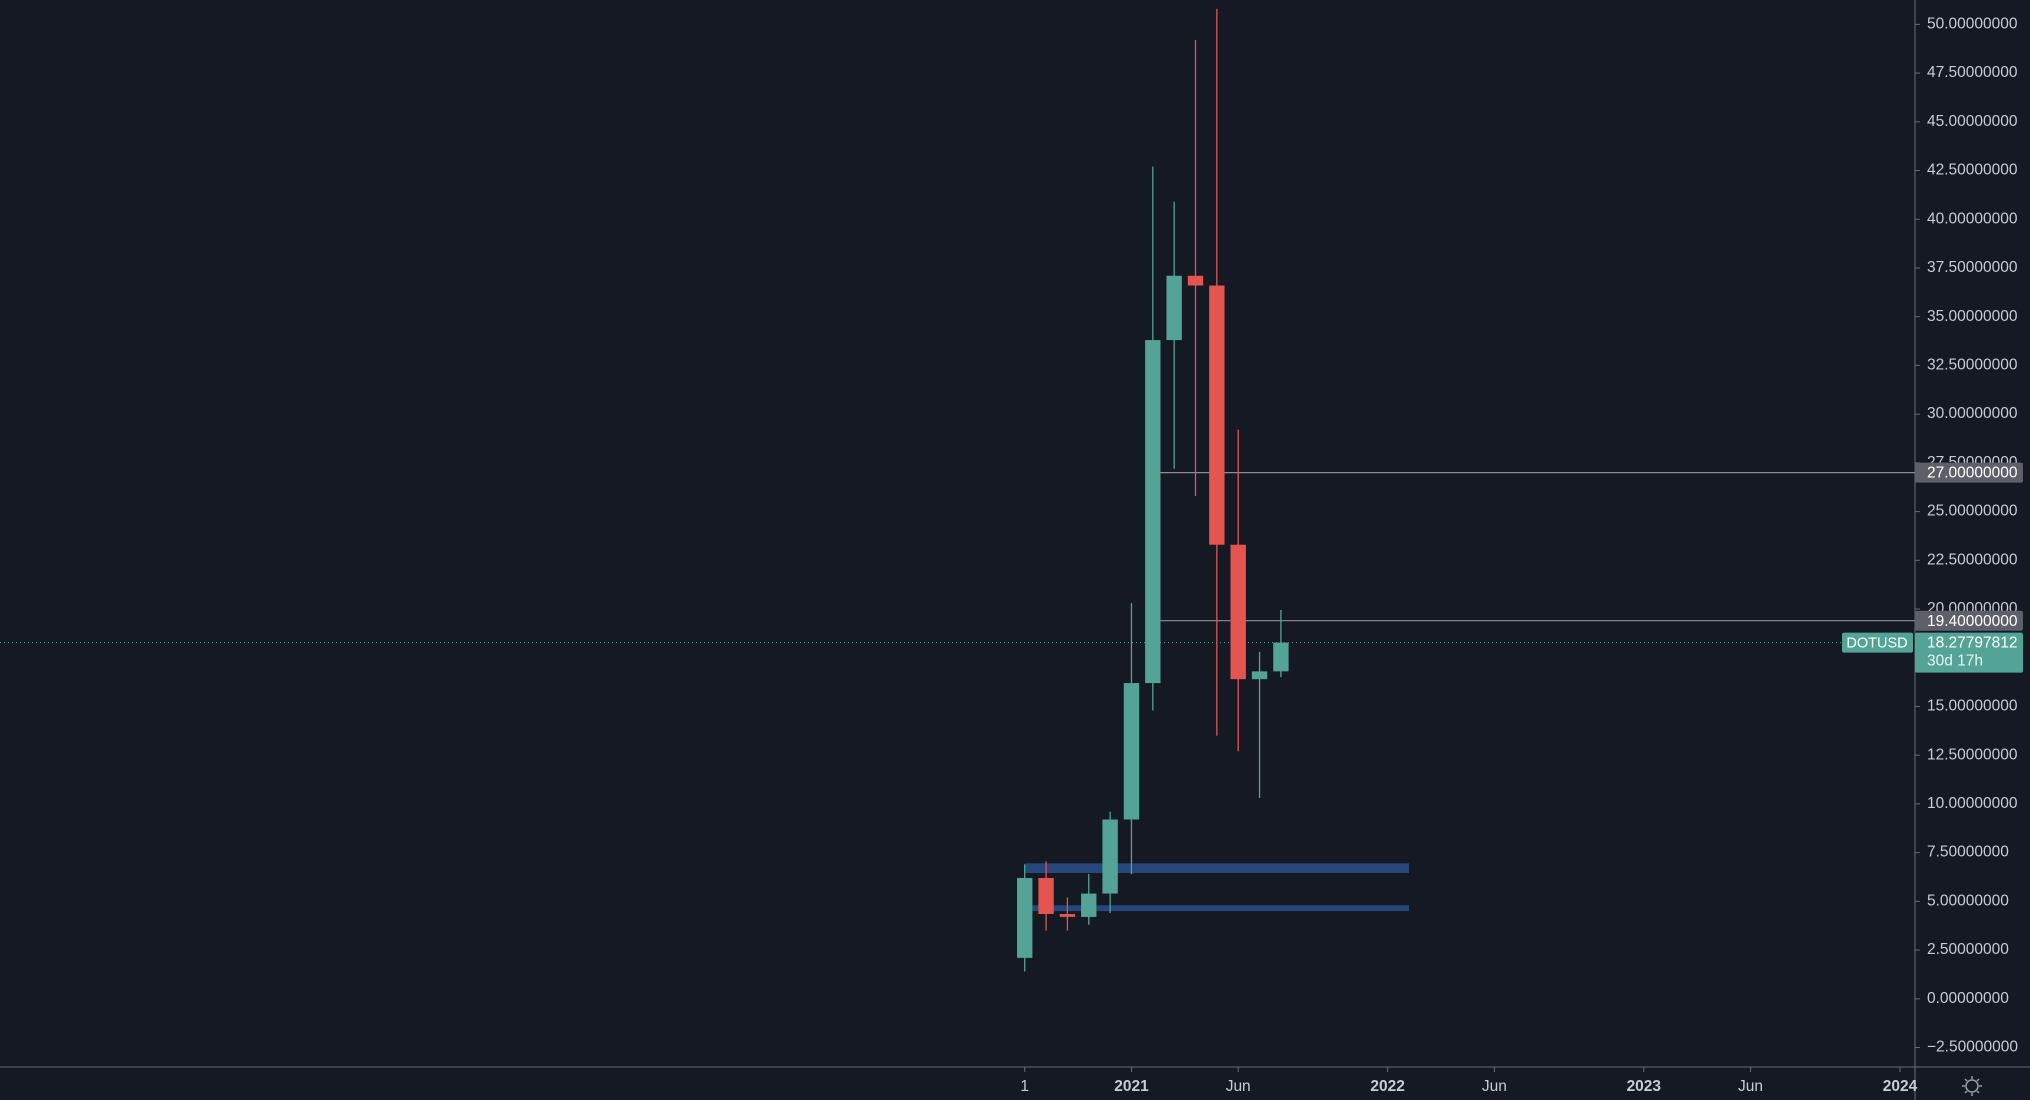 The height and width of the screenshot is (1100, 2030). I want to click on level-label: 19.40000000, so click(1972, 621).